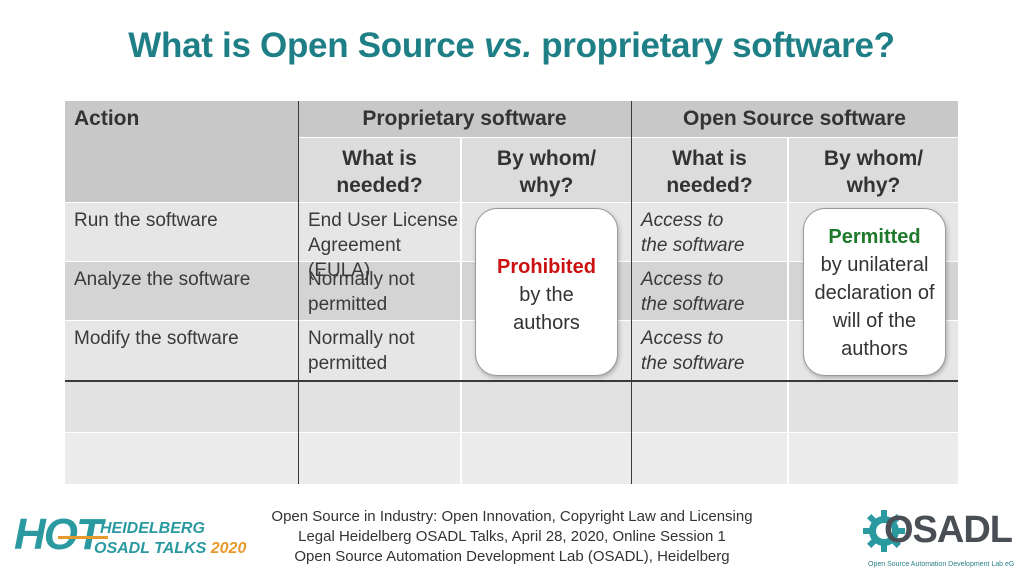 The width and height of the screenshot is (1023, 576). Describe the element at coordinates (361, 351) in the screenshot. I see `row3-prop-needed: Normally not permitted` at that location.